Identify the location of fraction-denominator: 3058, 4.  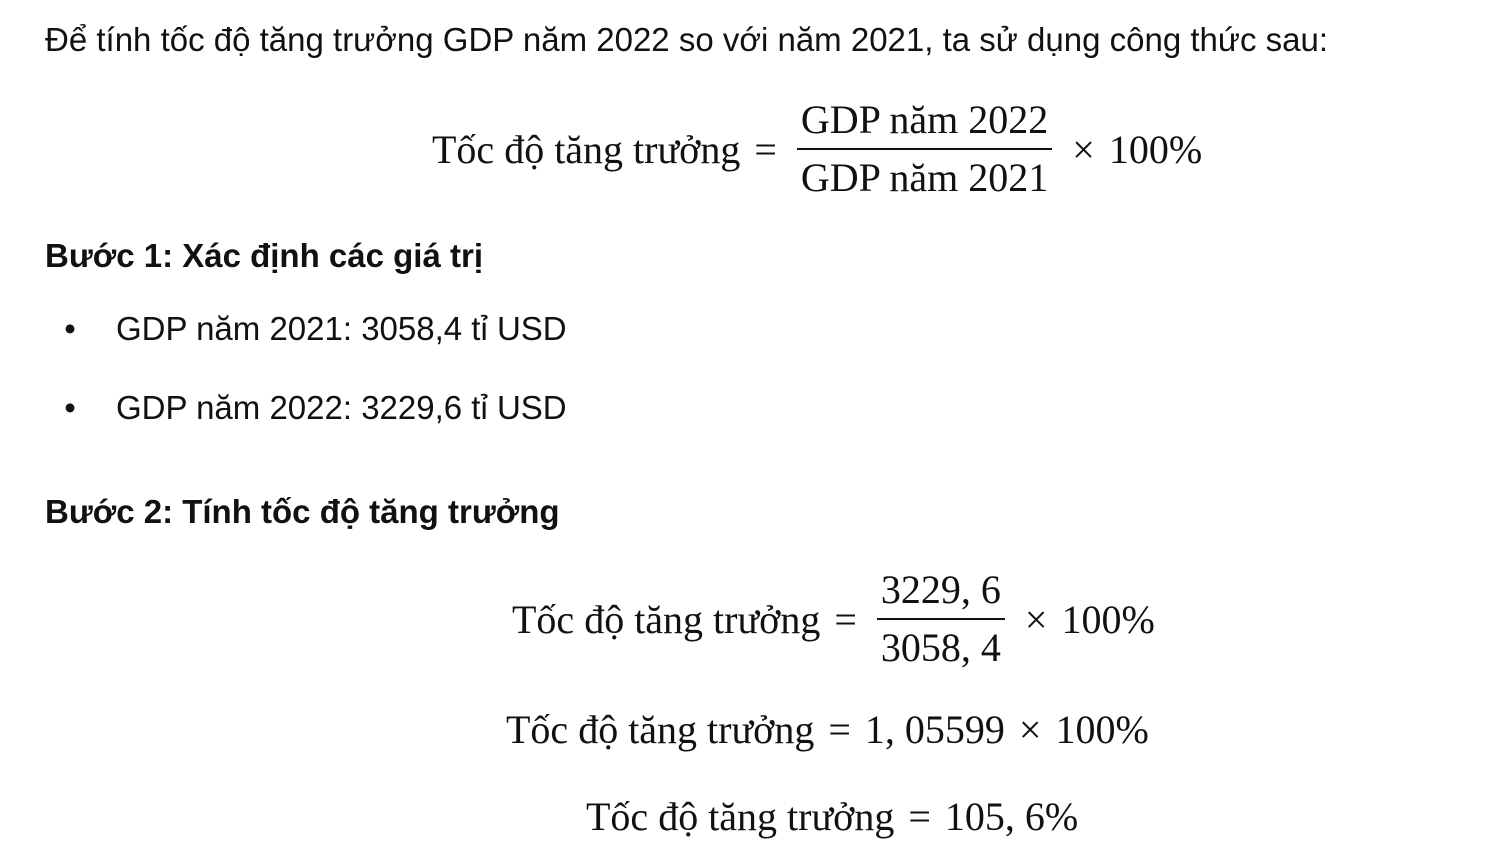
(940, 647).